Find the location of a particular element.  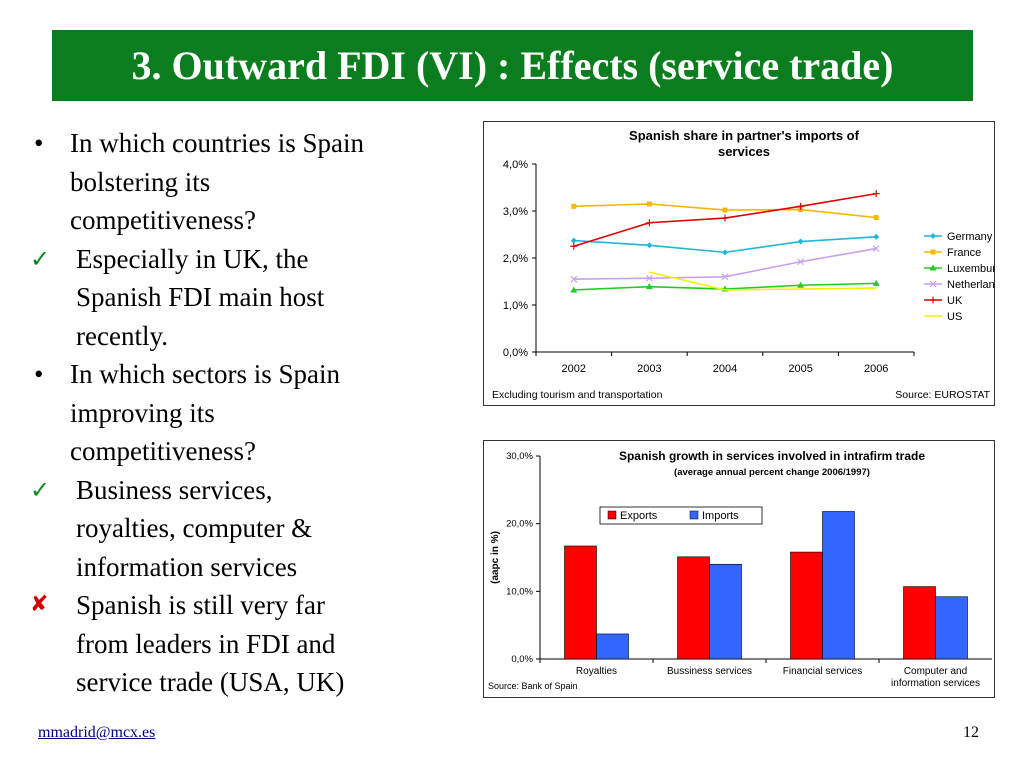

x-tick-label: Bussiness services is located at coordinates (709, 671).